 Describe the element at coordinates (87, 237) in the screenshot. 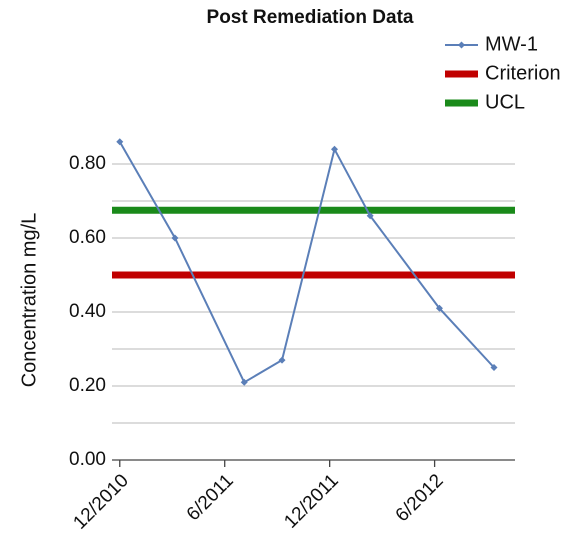

I see `y-tick-label: 0.60` at that location.